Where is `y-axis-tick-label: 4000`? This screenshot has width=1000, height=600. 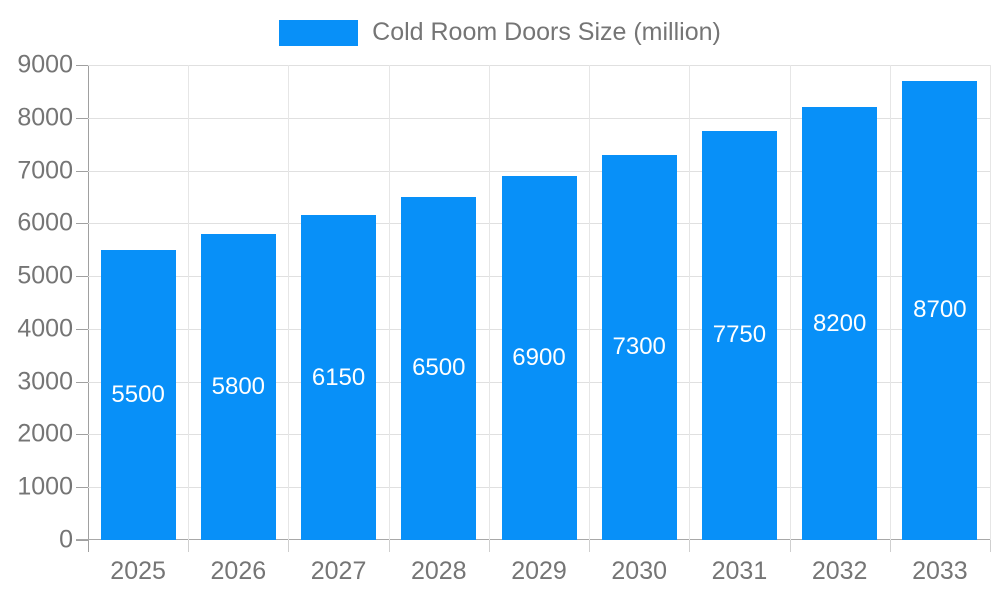 y-axis-tick-label: 4000 is located at coordinates (45, 328).